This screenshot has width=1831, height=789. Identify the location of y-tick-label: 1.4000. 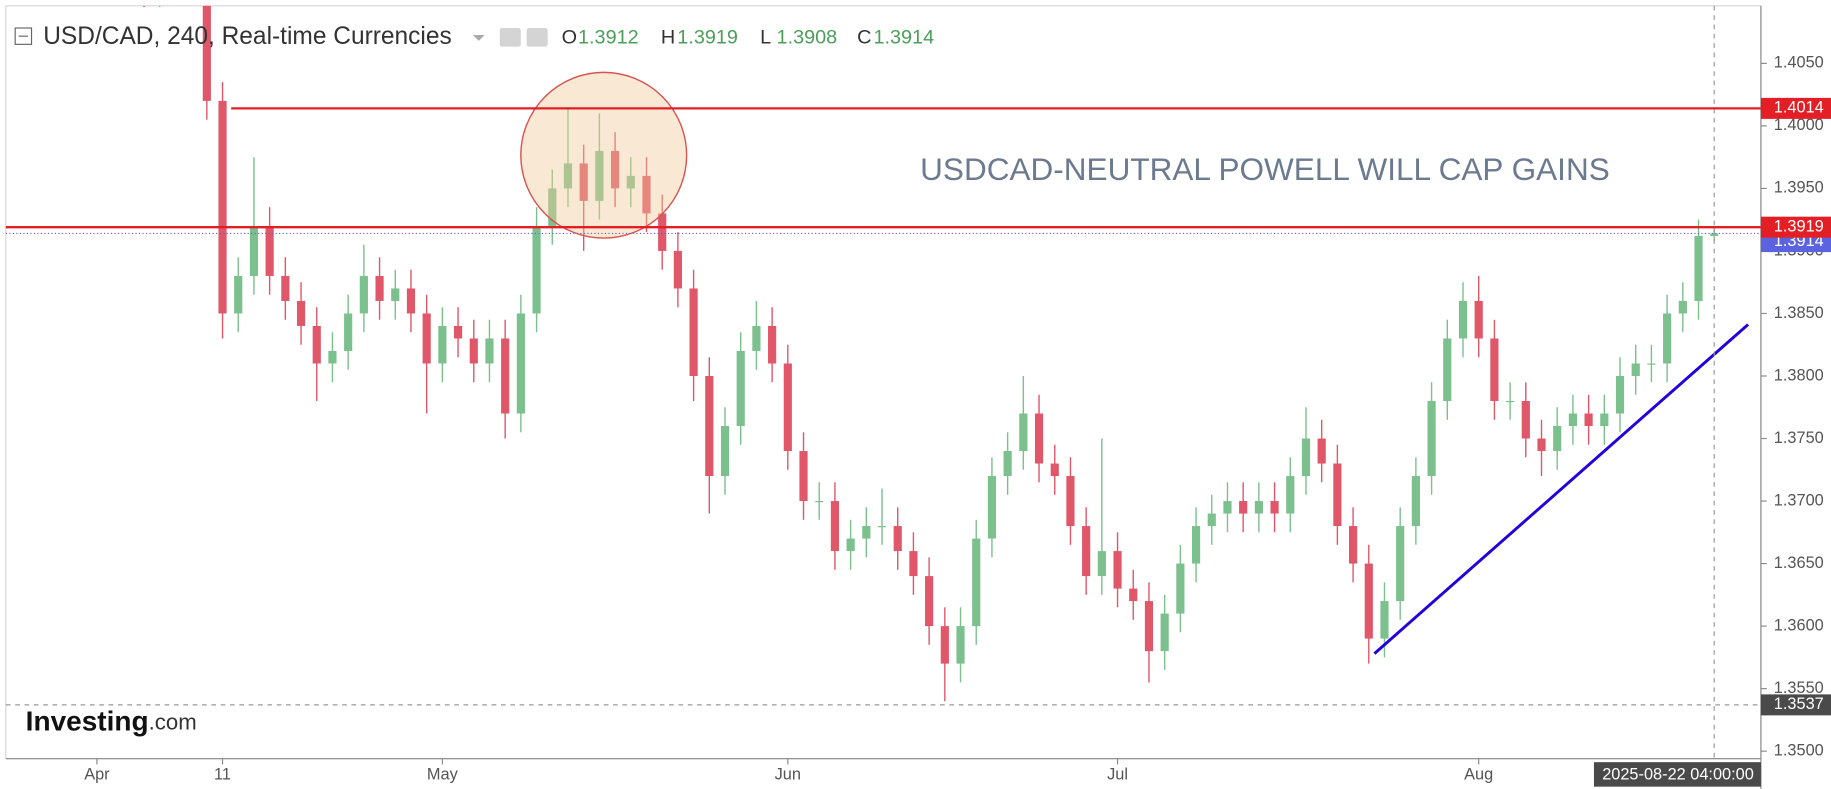
(1799, 125).